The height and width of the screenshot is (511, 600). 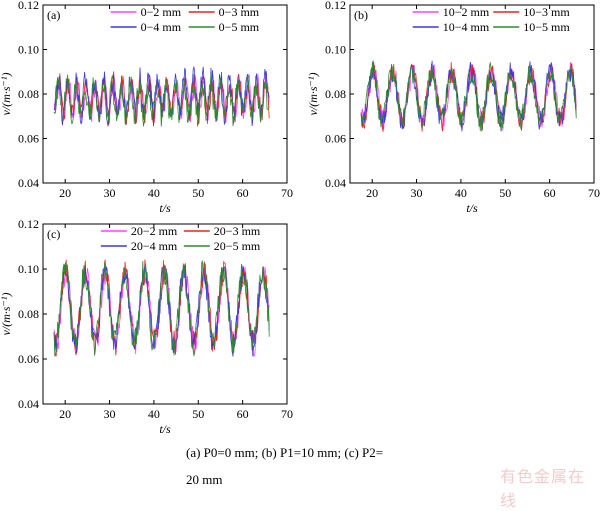 I want to click on legend-label: 20−5 mm, so click(x=237, y=246).